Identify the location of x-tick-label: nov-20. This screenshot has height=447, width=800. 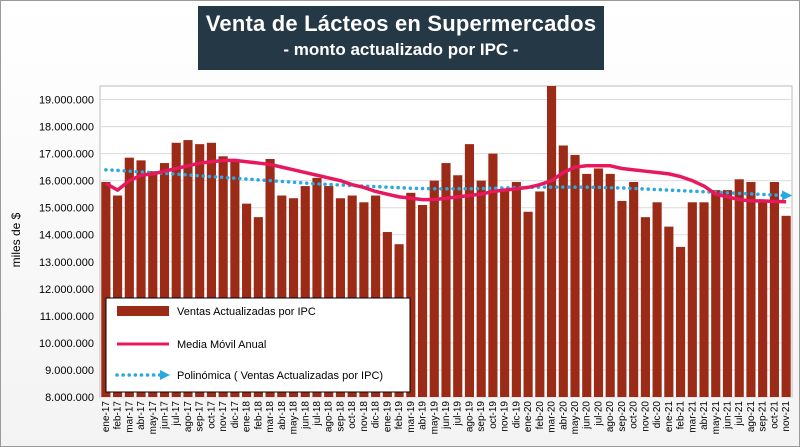
(645, 416).